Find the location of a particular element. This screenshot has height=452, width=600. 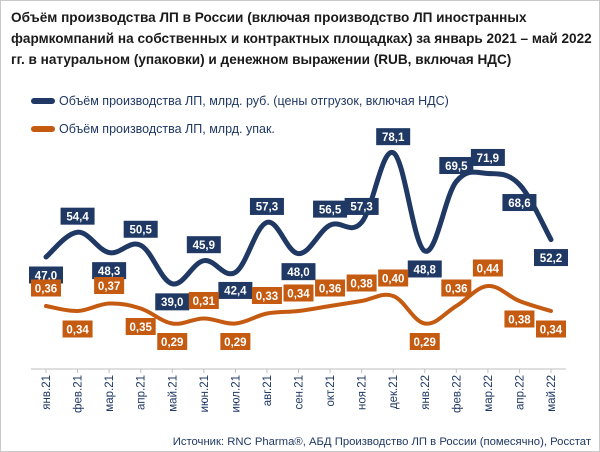

data-label-value: 52,2 is located at coordinates (551, 258).